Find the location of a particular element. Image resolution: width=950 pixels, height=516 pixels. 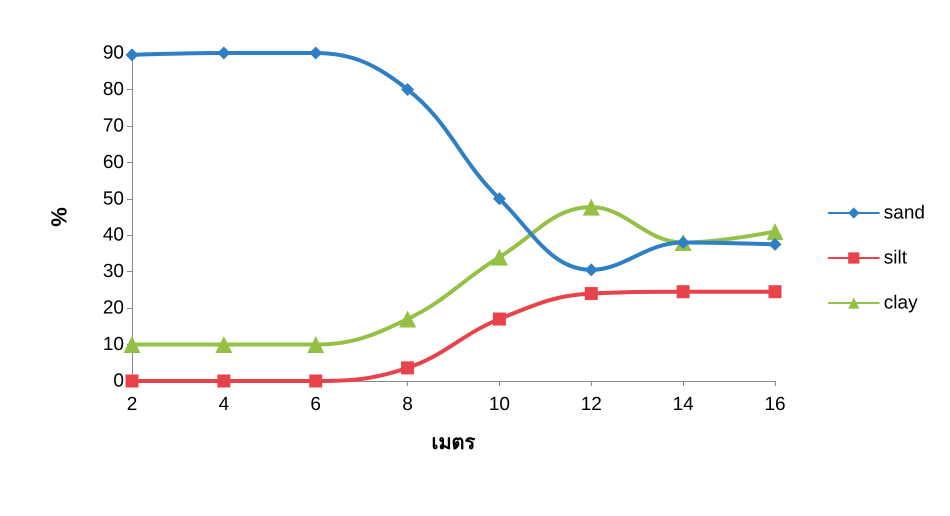

y-tick-label: 10 is located at coordinates (113, 345).